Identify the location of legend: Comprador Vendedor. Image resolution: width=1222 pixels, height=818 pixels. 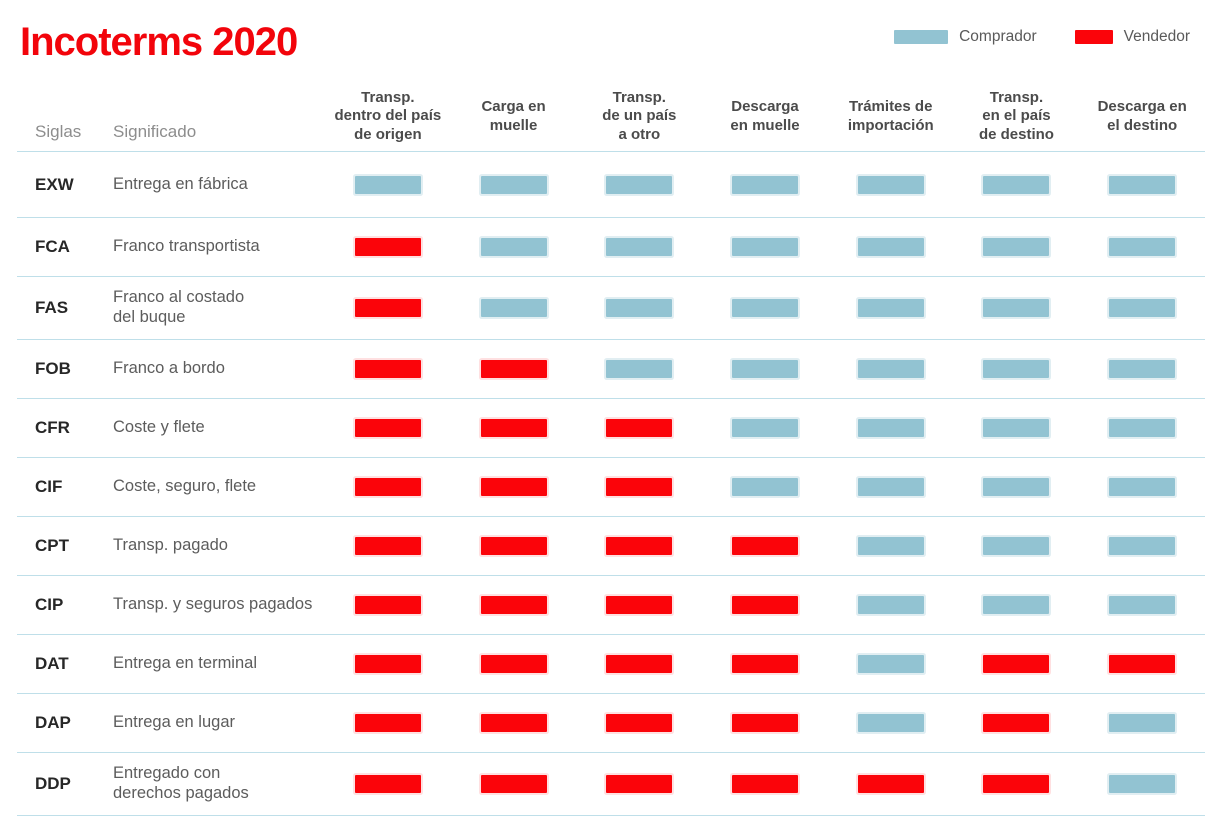
(1042, 37).